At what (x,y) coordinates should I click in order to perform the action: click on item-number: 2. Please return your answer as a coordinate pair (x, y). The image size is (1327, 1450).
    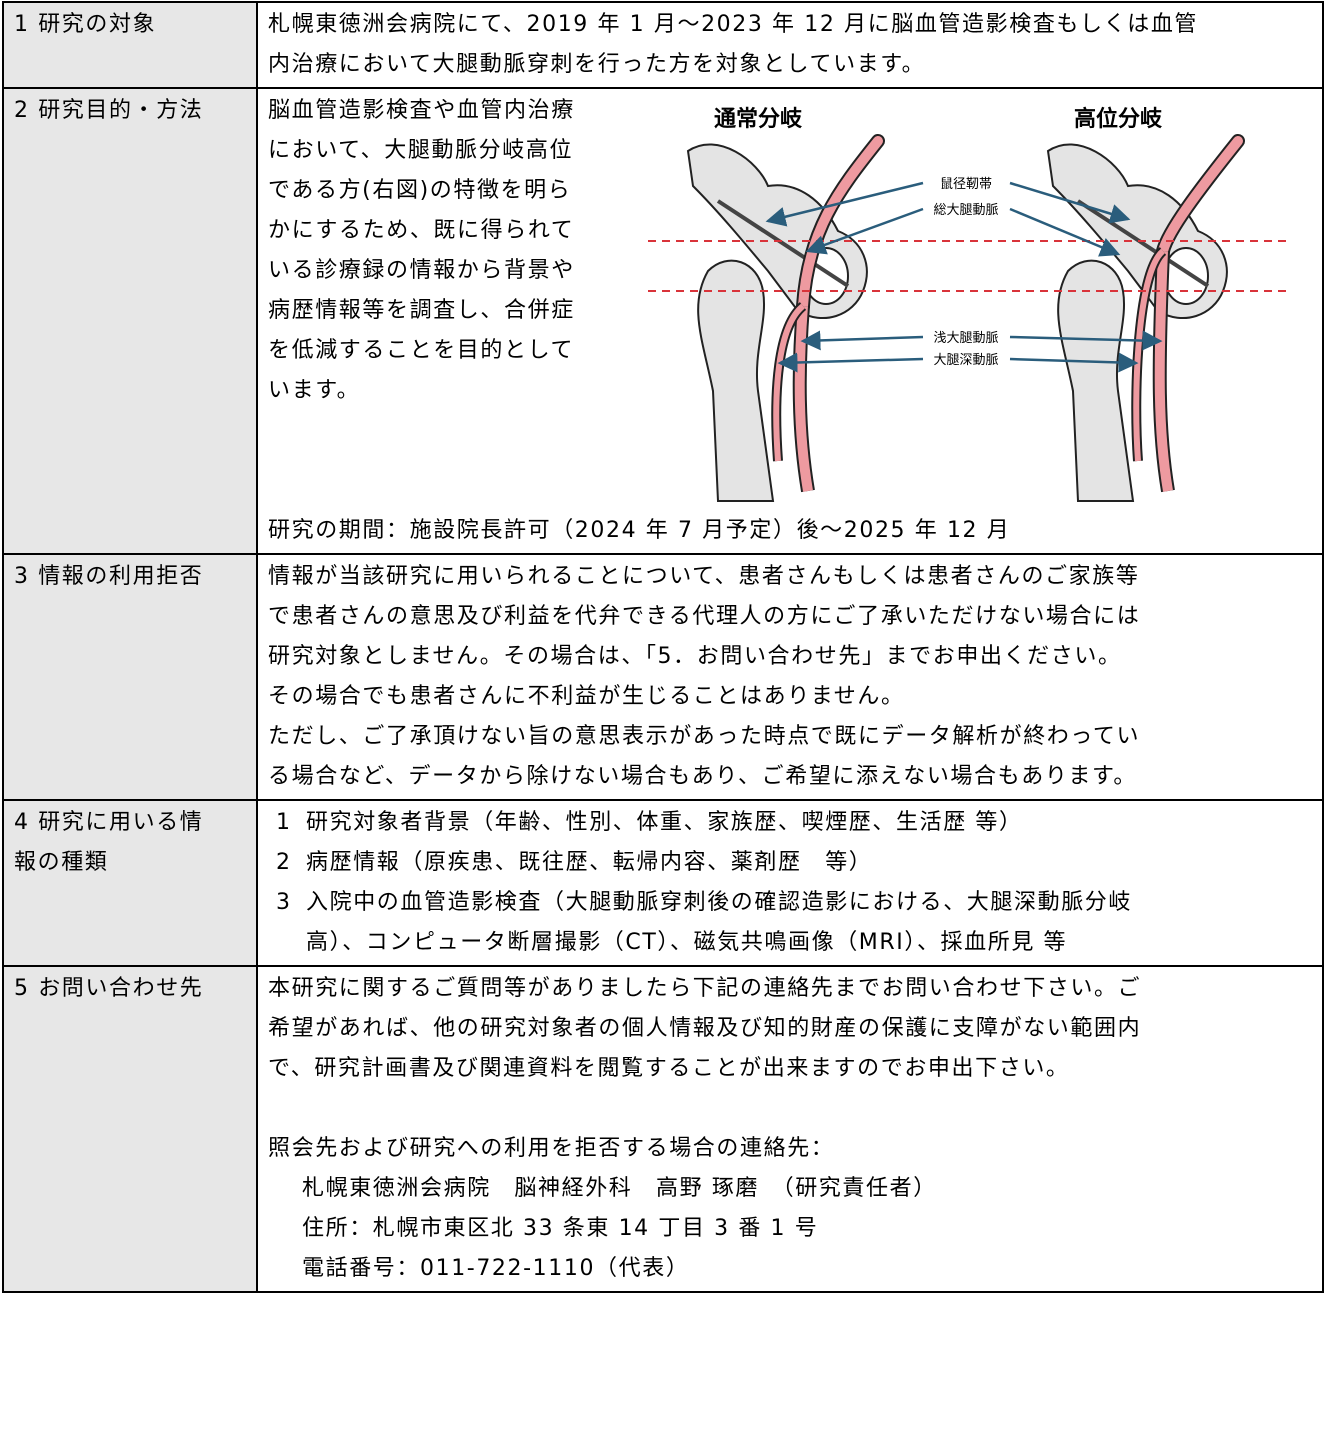
    Looking at the image, I should click on (284, 862).